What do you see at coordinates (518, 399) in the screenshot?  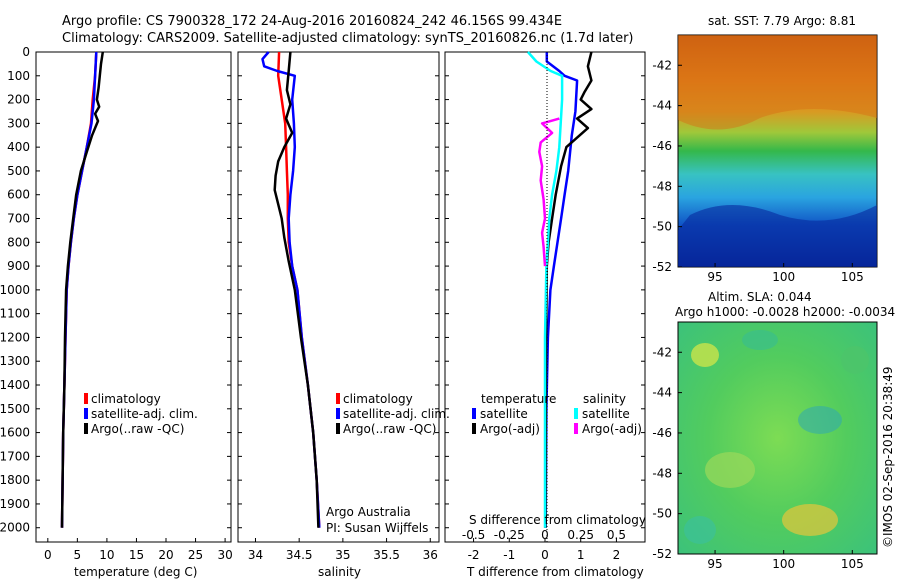 I see `legend-title-temperature: temperature` at bounding box center [518, 399].